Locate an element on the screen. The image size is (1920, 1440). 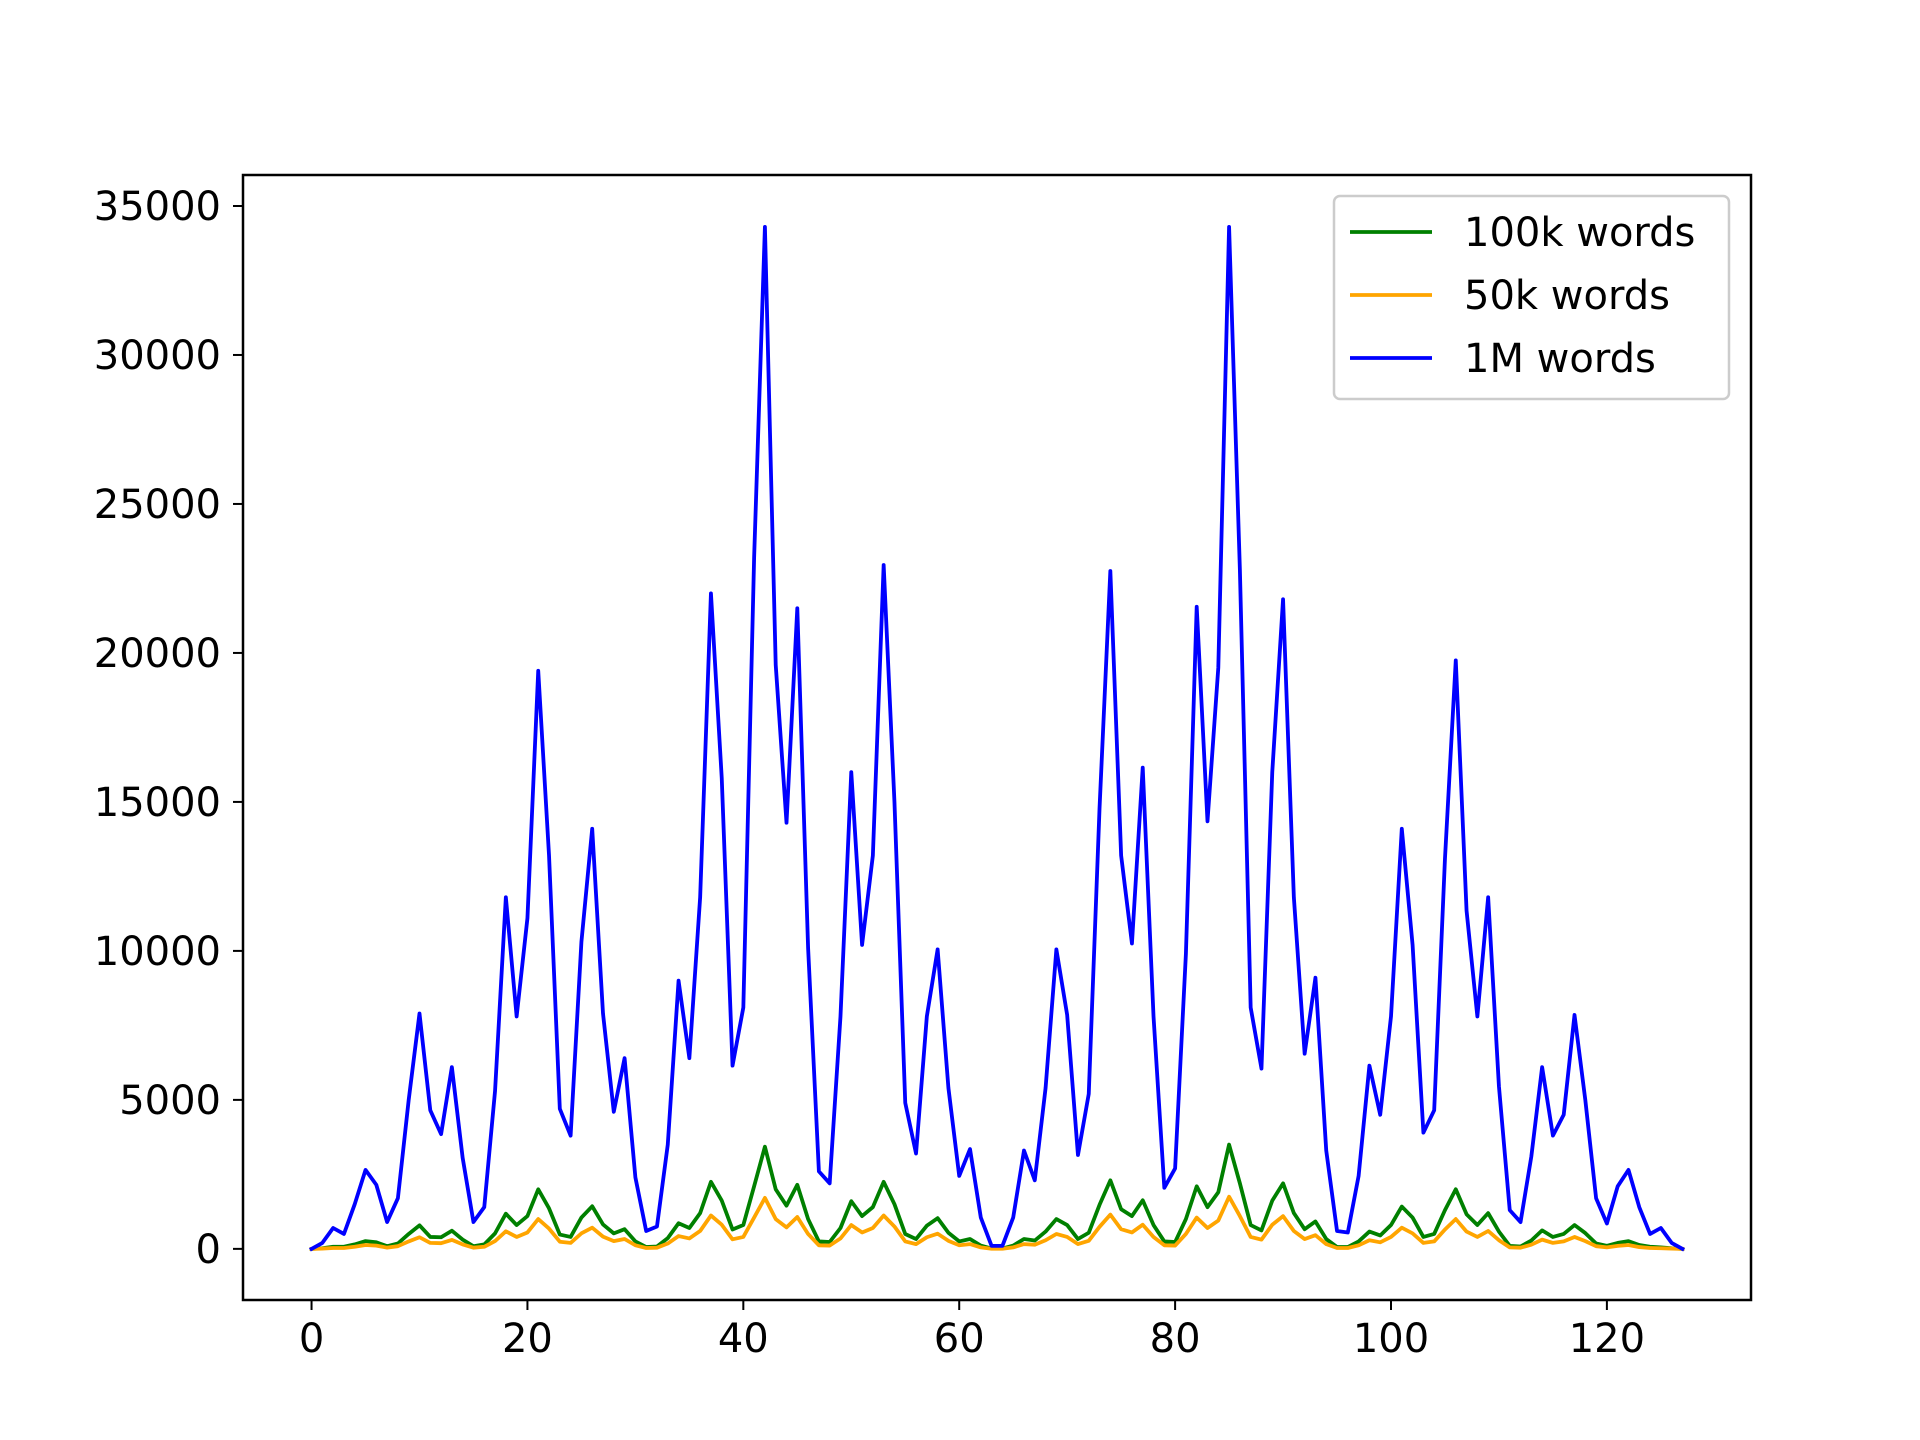
y-axis: 0 5000 10000 15000 20000 25000 30000 35000 is located at coordinates (168, 728).